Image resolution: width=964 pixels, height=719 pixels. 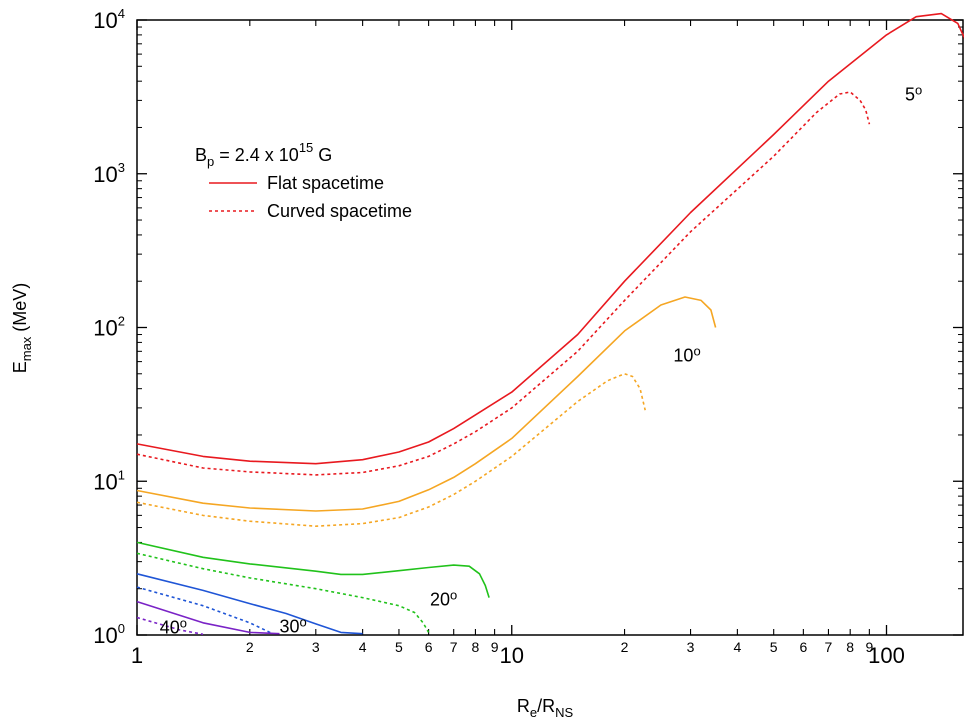 What do you see at coordinates (886, 655) in the screenshot?
I see `x-tick-label: 100` at bounding box center [886, 655].